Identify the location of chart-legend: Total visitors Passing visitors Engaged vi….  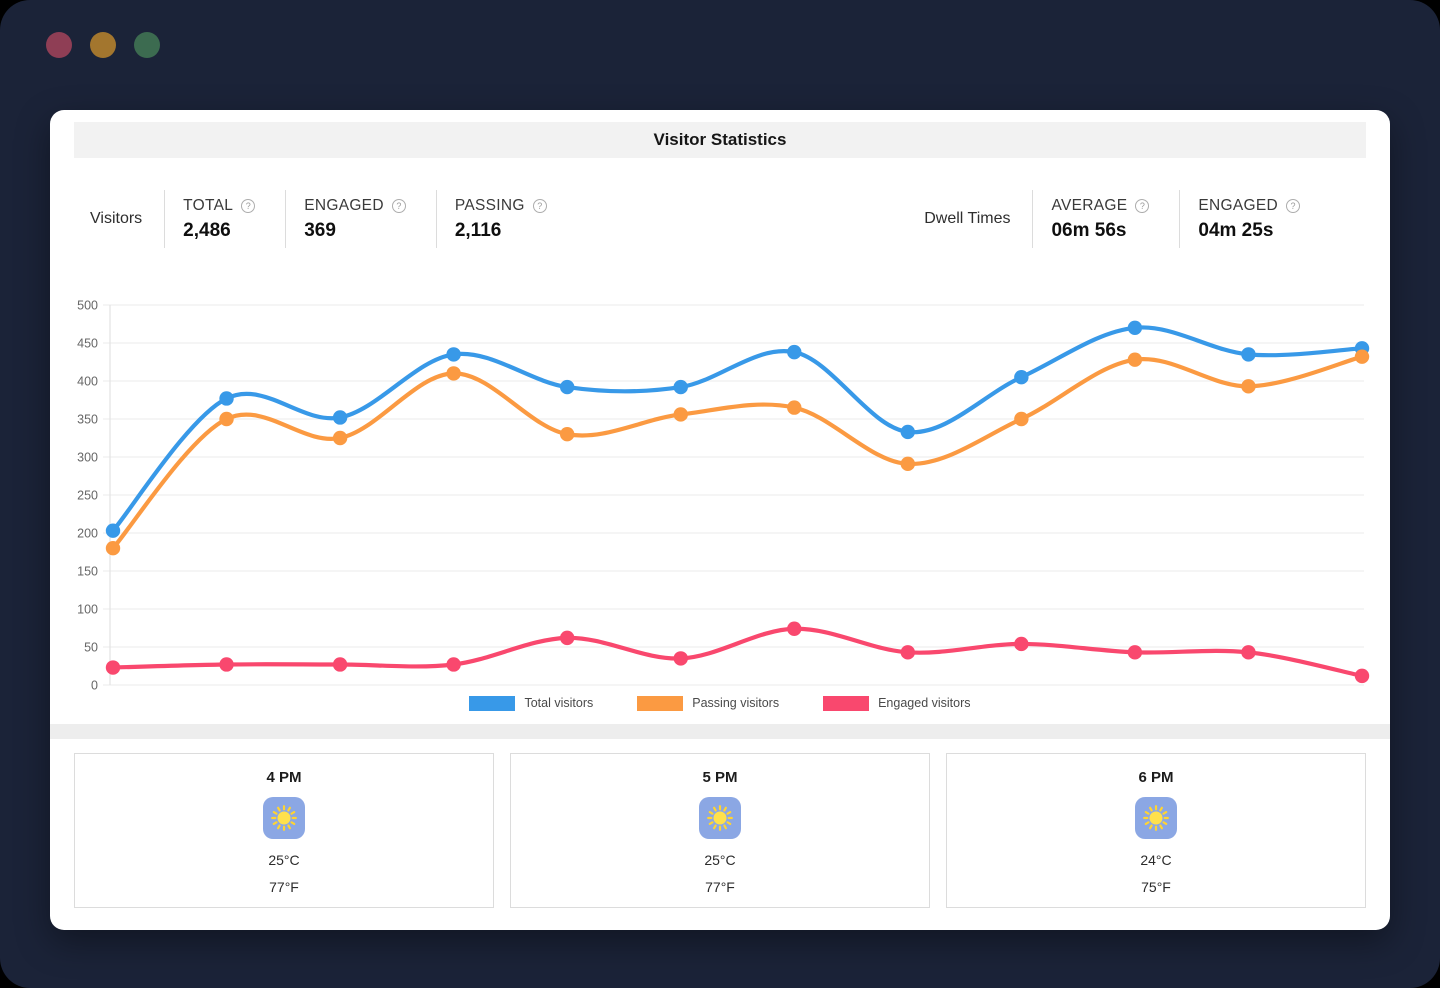
(720, 703).